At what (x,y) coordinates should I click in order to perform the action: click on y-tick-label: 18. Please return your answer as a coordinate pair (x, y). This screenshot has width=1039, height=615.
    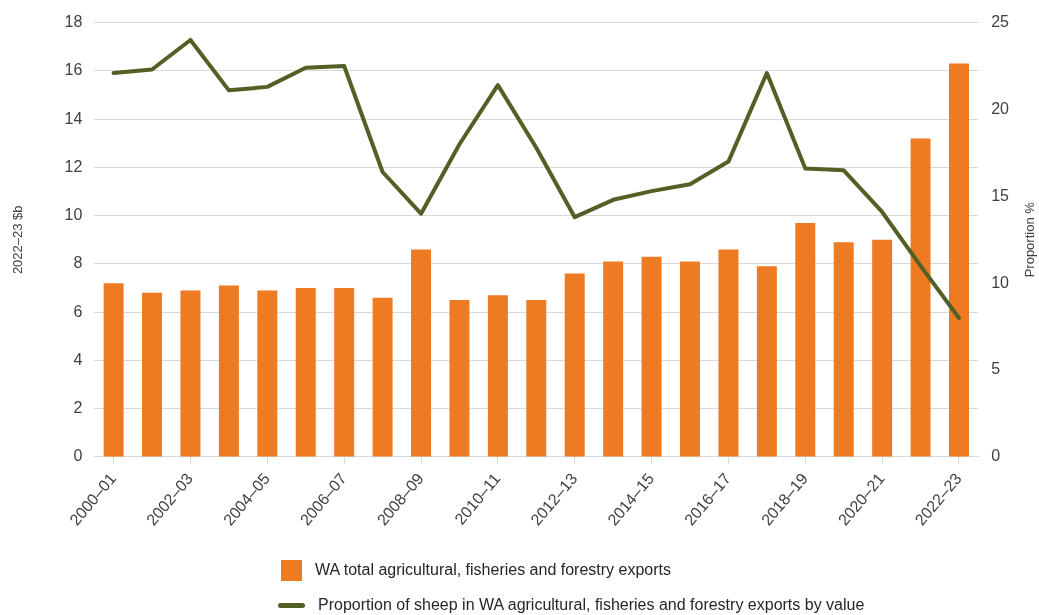
    Looking at the image, I should click on (73, 22).